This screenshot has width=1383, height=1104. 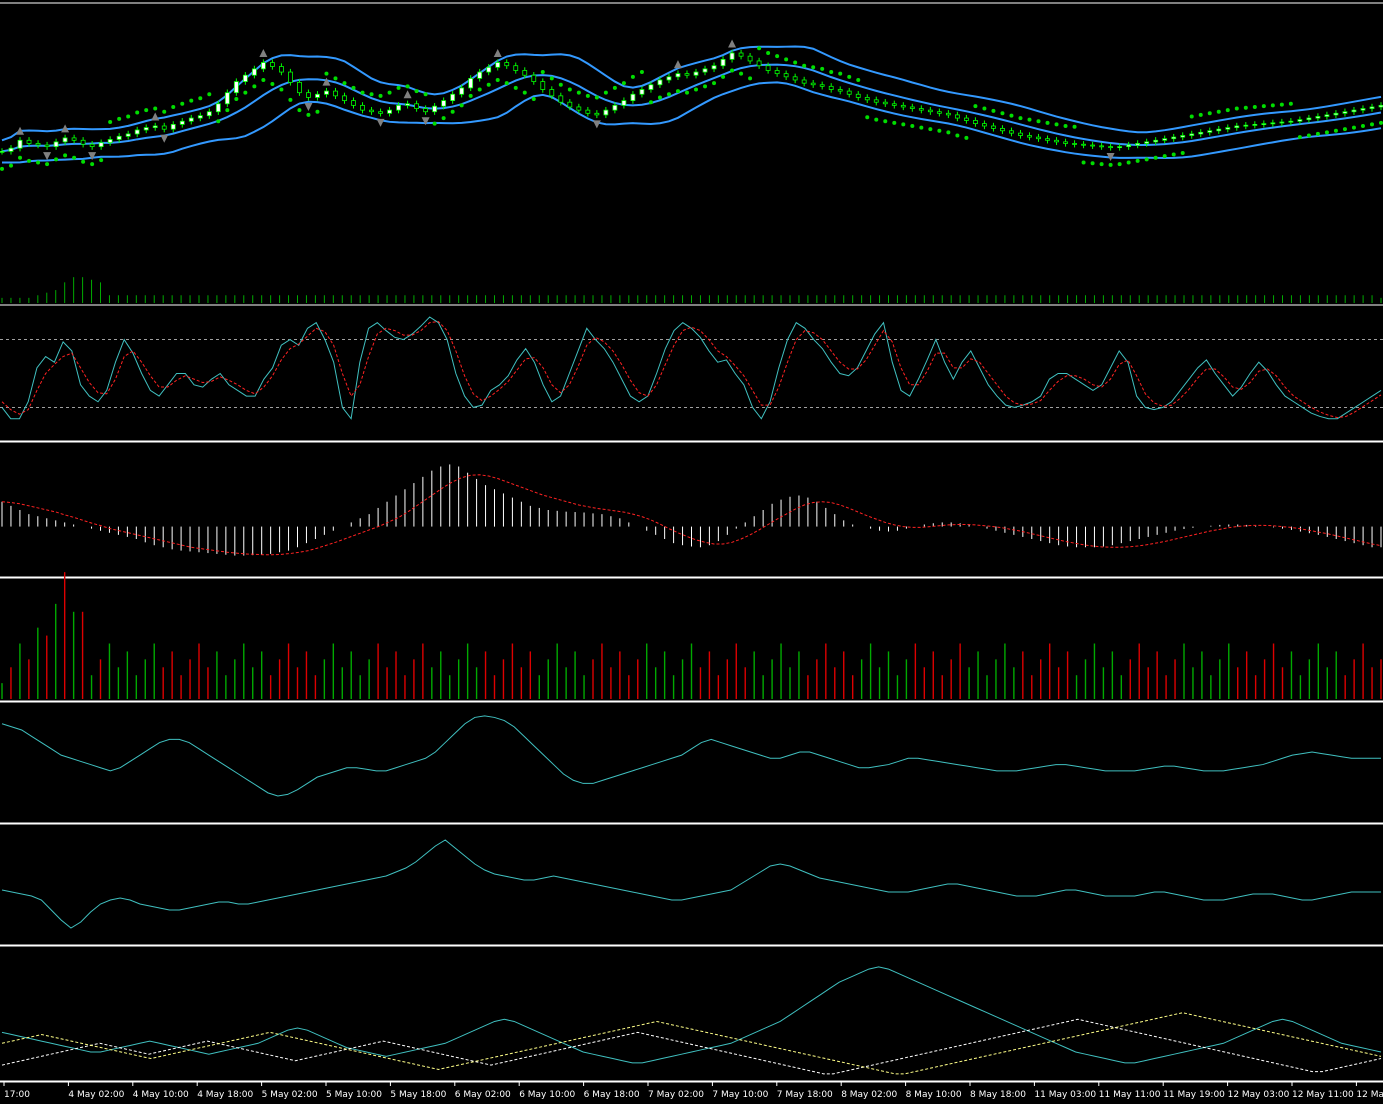 I want to click on bollinger-band-line, so click(x=692, y=122).